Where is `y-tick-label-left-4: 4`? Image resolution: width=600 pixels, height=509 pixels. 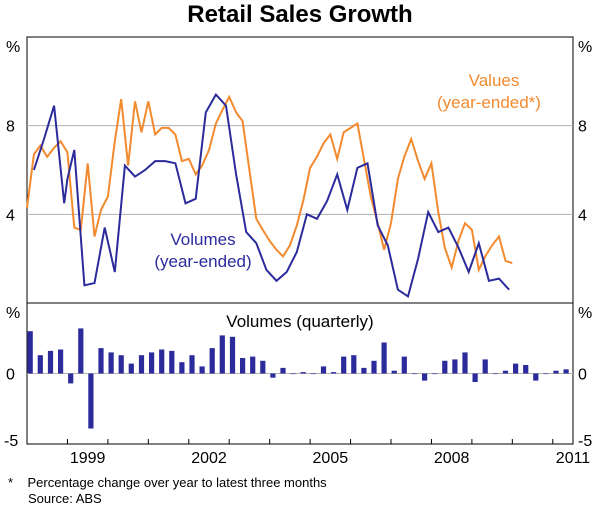 y-tick-label-left-4: 4 is located at coordinates (10, 215).